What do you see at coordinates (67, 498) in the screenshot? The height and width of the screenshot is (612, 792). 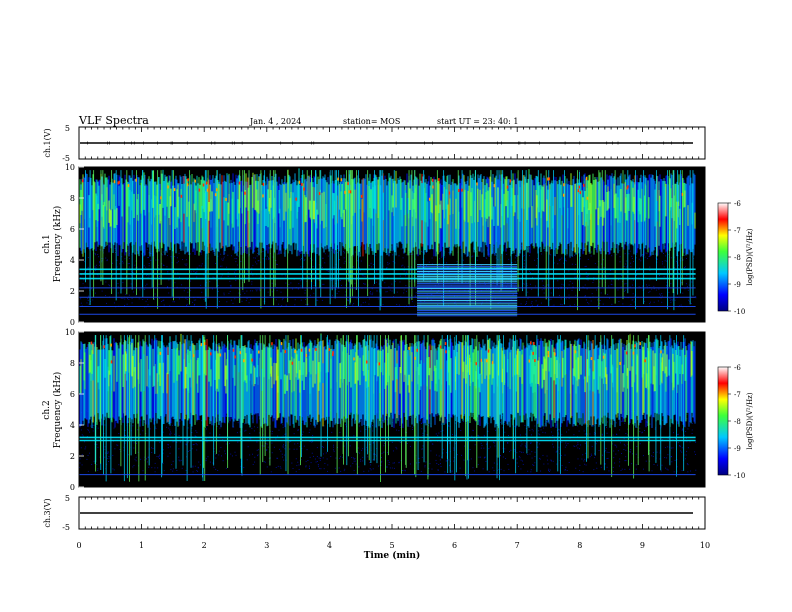 I see `ch3-y-tick-top: 5` at bounding box center [67, 498].